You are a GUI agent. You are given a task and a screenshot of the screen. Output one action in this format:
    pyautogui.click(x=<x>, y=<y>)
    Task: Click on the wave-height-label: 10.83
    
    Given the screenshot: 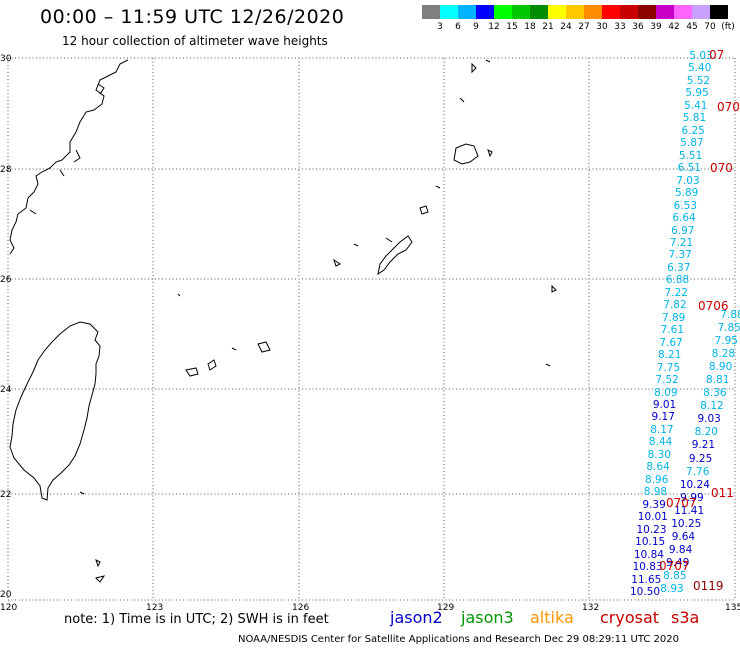 What is the action you would take?
    pyautogui.click(x=647, y=567)
    